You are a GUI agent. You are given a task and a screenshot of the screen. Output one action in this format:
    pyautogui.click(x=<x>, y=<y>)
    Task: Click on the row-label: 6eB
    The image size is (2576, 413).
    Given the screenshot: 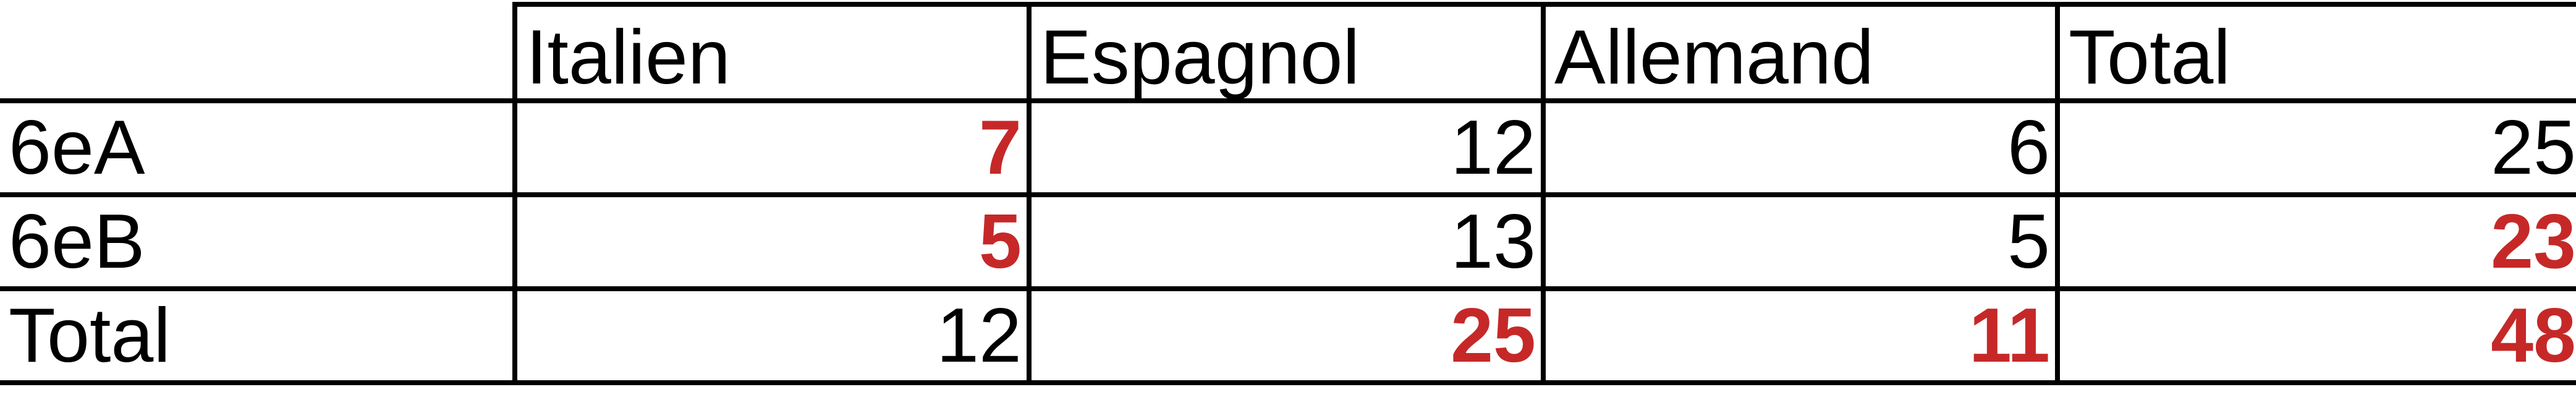 What is the action you would take?
    pyautogui.click(x=258, y=241)
    